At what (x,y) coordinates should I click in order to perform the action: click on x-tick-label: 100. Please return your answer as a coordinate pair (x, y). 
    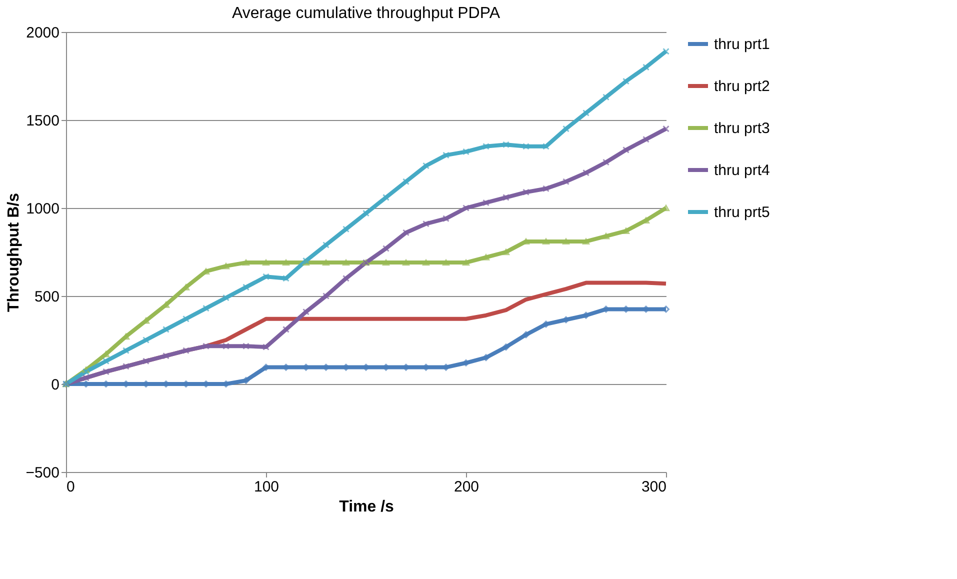
    Looking at the image, I should click on (267, 487).